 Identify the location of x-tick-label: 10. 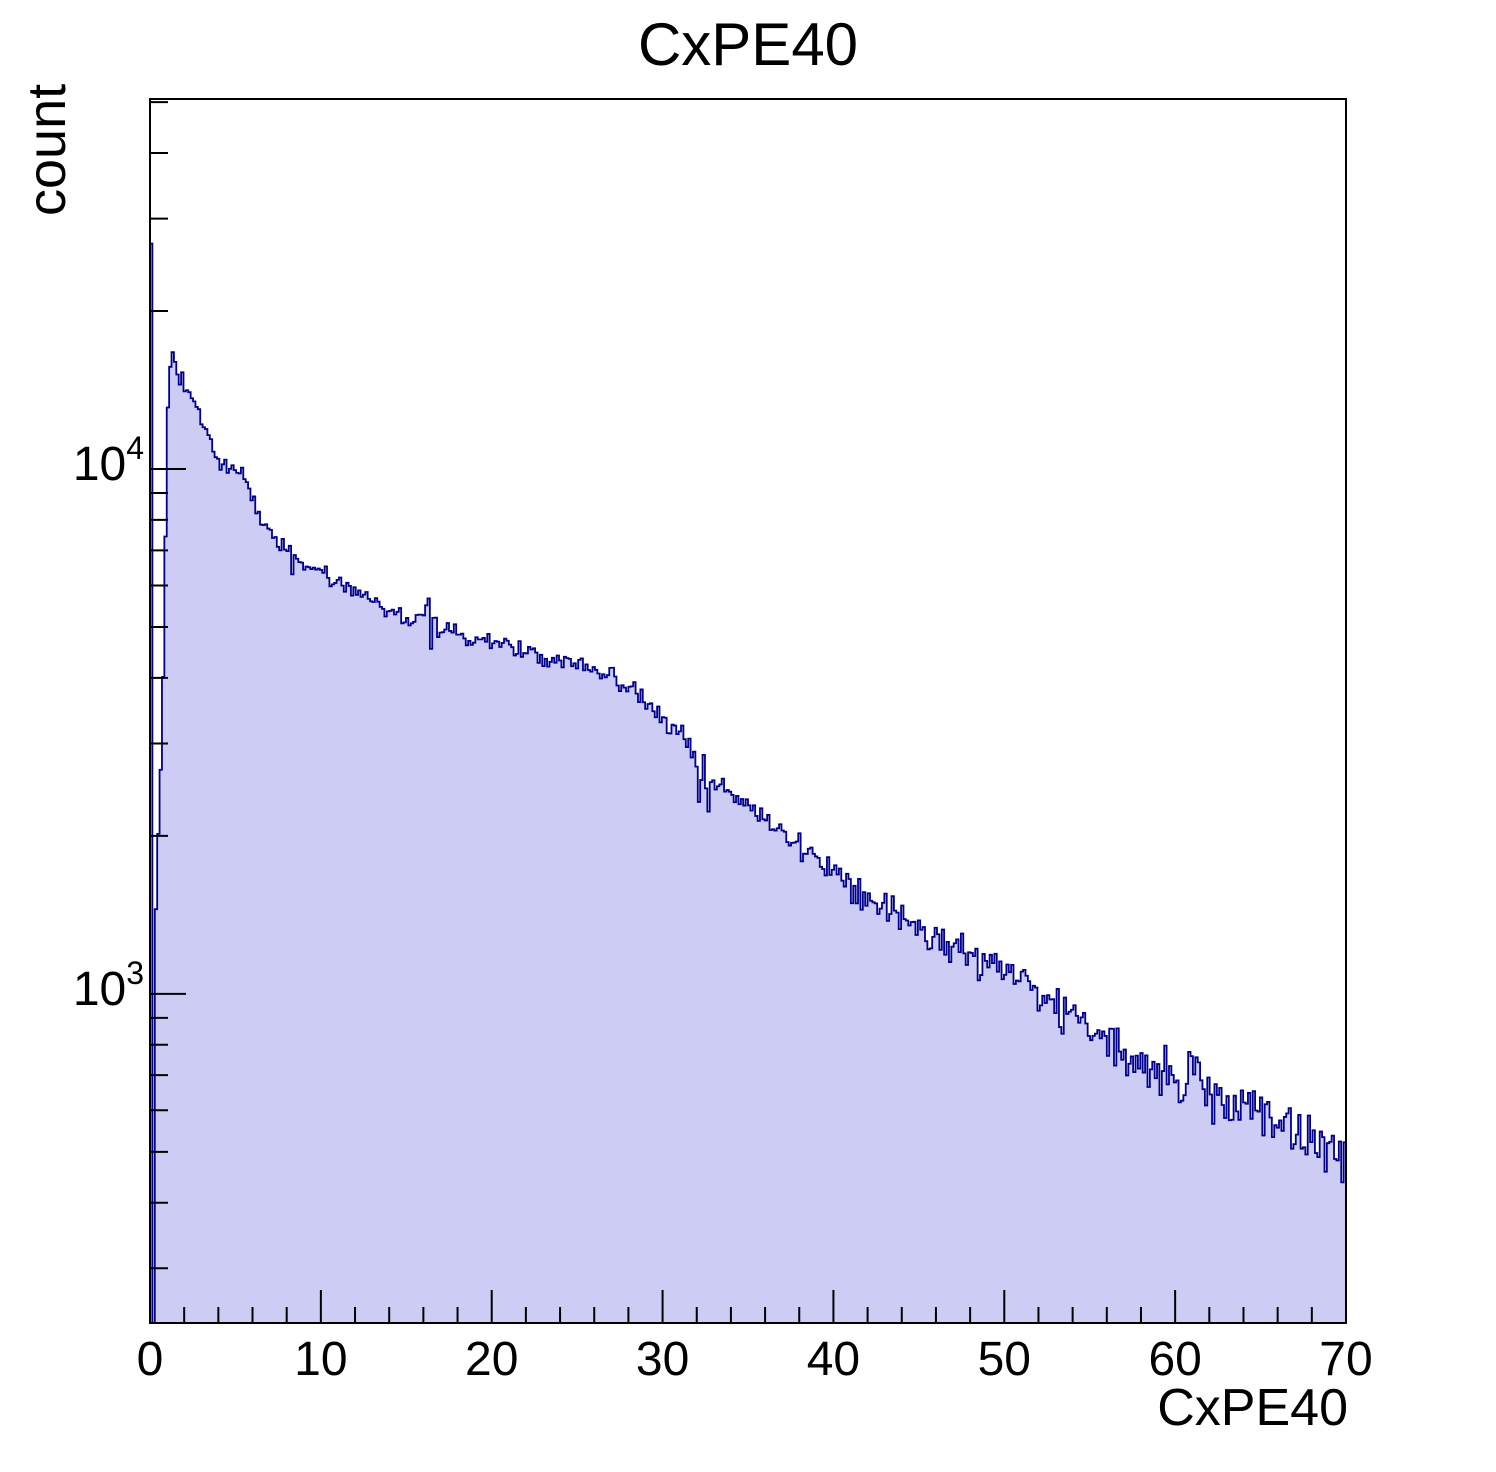
(321, 1359).